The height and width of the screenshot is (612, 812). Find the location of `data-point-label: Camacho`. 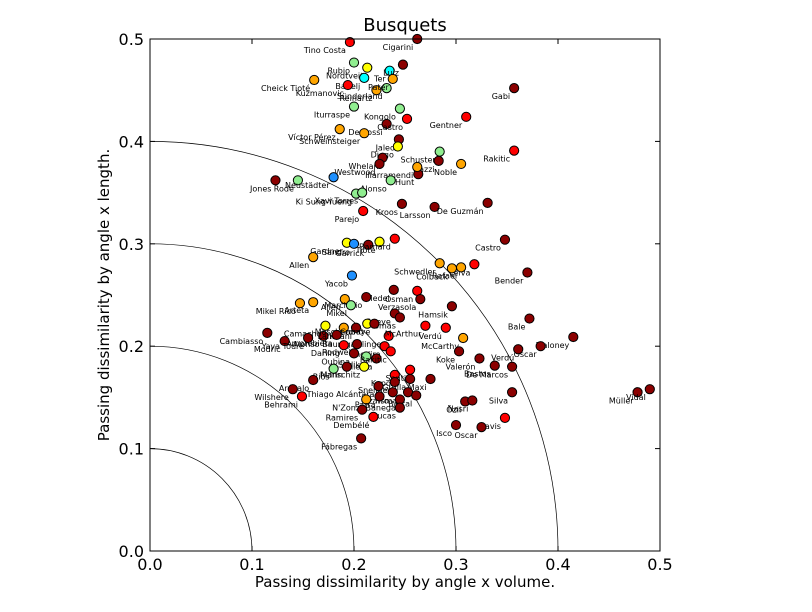

data-point-label: Camacho is located at coordinates (303, 334).